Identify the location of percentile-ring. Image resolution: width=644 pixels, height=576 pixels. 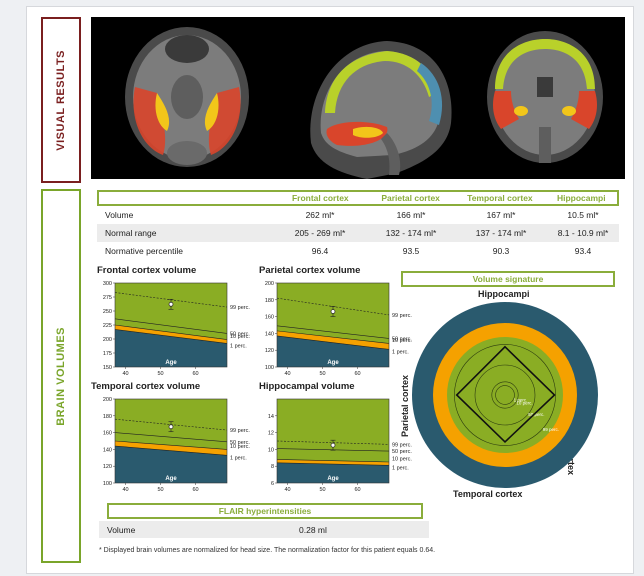
(505, 395).